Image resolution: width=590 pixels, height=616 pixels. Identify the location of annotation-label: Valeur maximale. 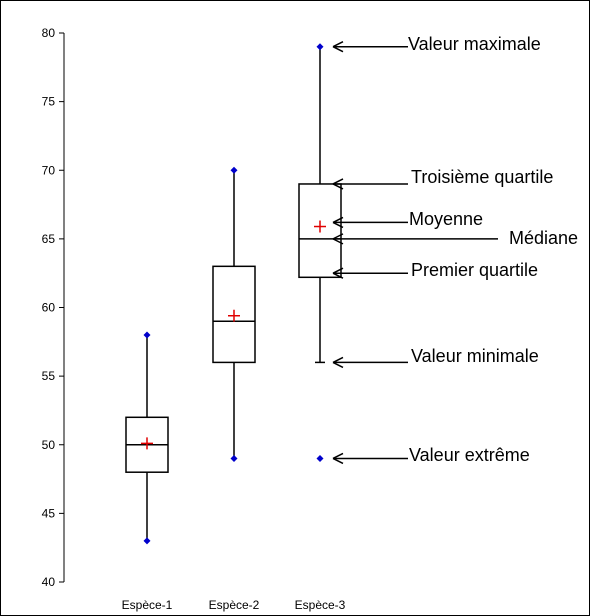
(474, 44).